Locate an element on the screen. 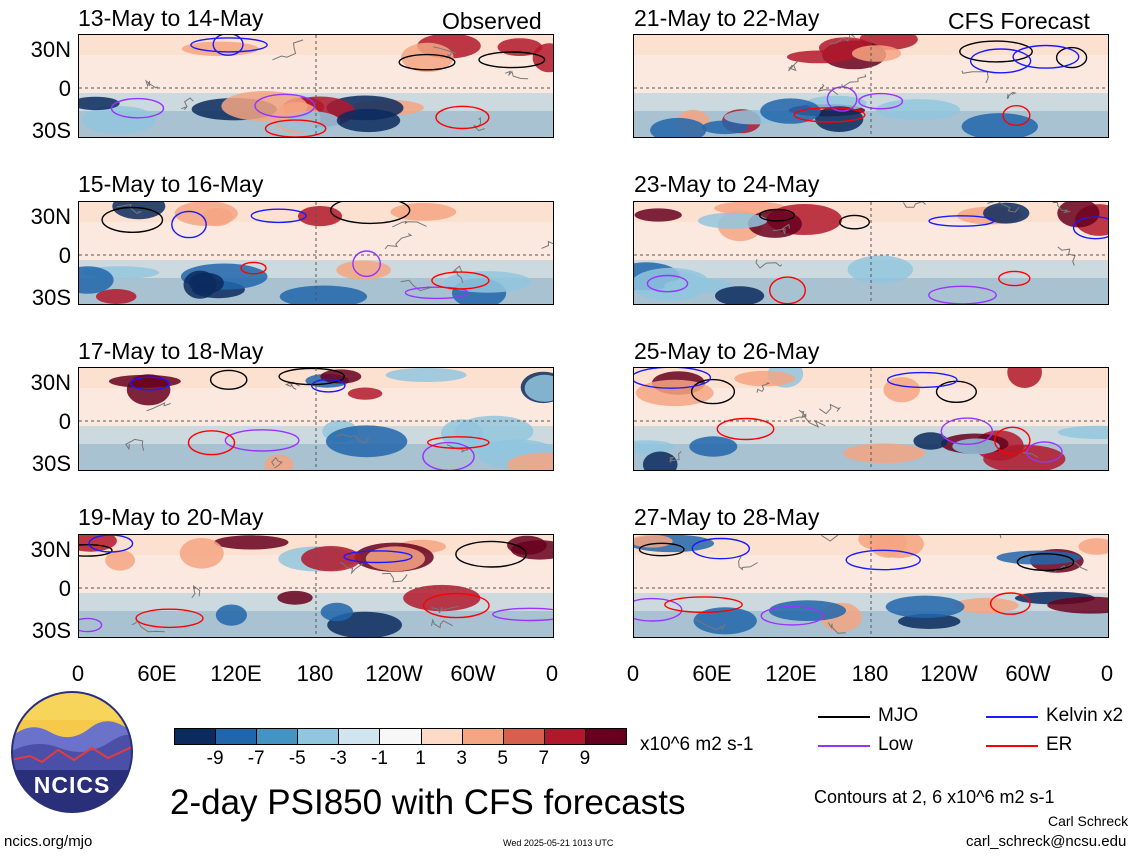 The width and height of the screenshot is (1135, 856). colorbar-label: -9 is located at coordinates (215, 758).